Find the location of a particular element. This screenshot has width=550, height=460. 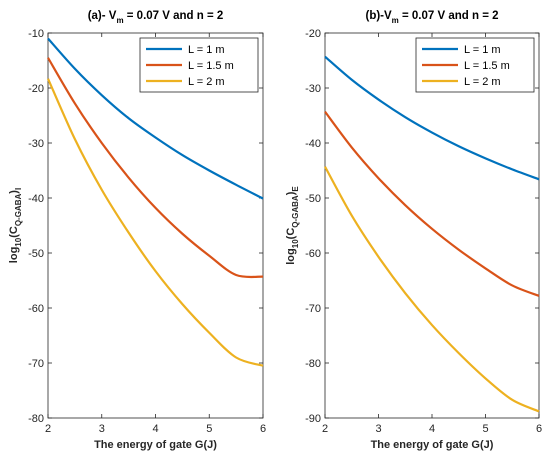

panel-b-legend: L = 1 m L = 1.5 m L = 2 m is located at coordinates (475, 65).